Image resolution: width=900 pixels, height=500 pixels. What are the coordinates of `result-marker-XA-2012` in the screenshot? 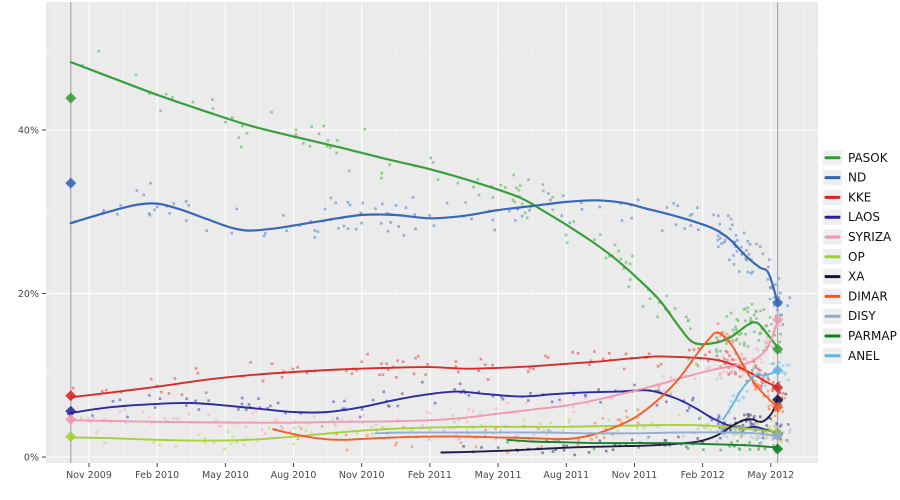 It's located at (778, 400).